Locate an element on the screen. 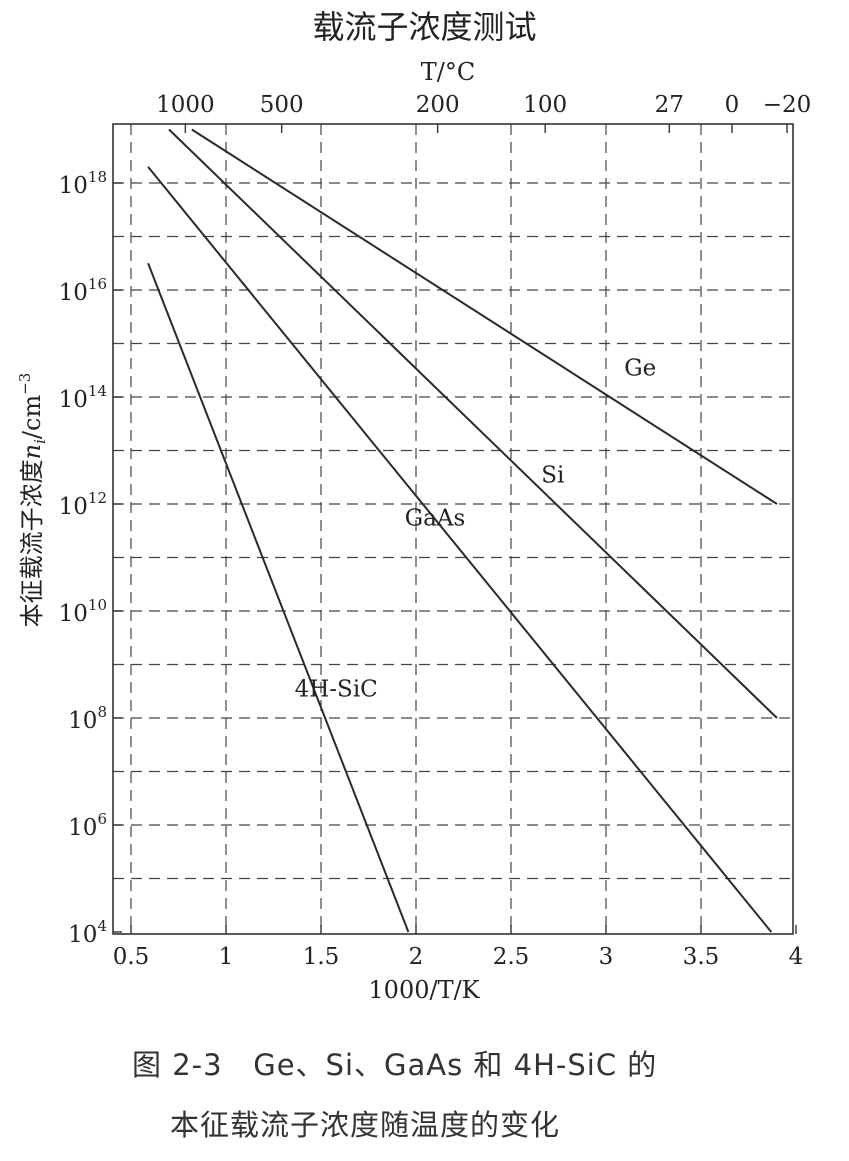 This screenshot has width=849, height=1161. series-labels: Ge Si GaAs 4H-SiC is located at coordinates (476, 529).